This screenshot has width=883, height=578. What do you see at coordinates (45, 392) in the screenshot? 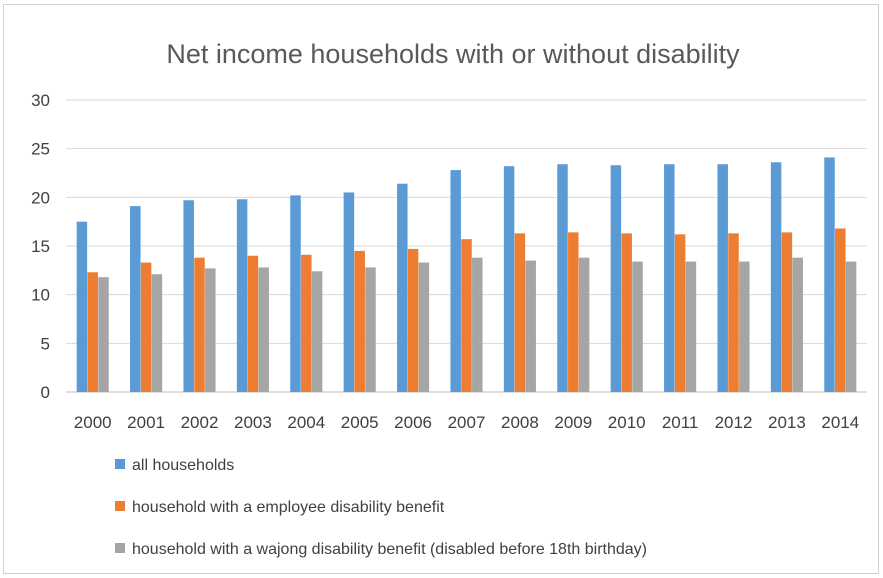
I see `y-tick-label: 0` at bounding box center [45, 392].